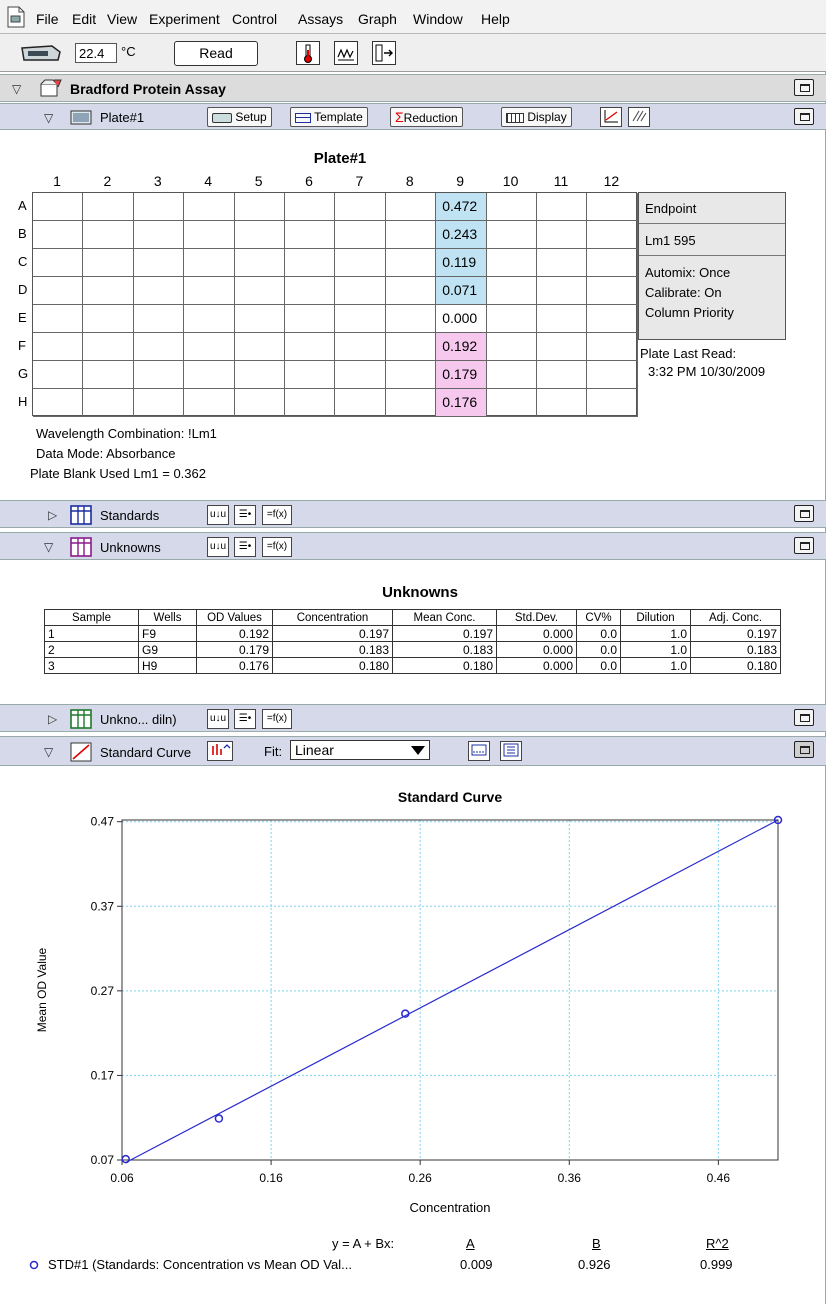 Image resolution: width=826 pixels, height=1304 pixels. I want to click on menu-edit: Edit, so click(84, 19).